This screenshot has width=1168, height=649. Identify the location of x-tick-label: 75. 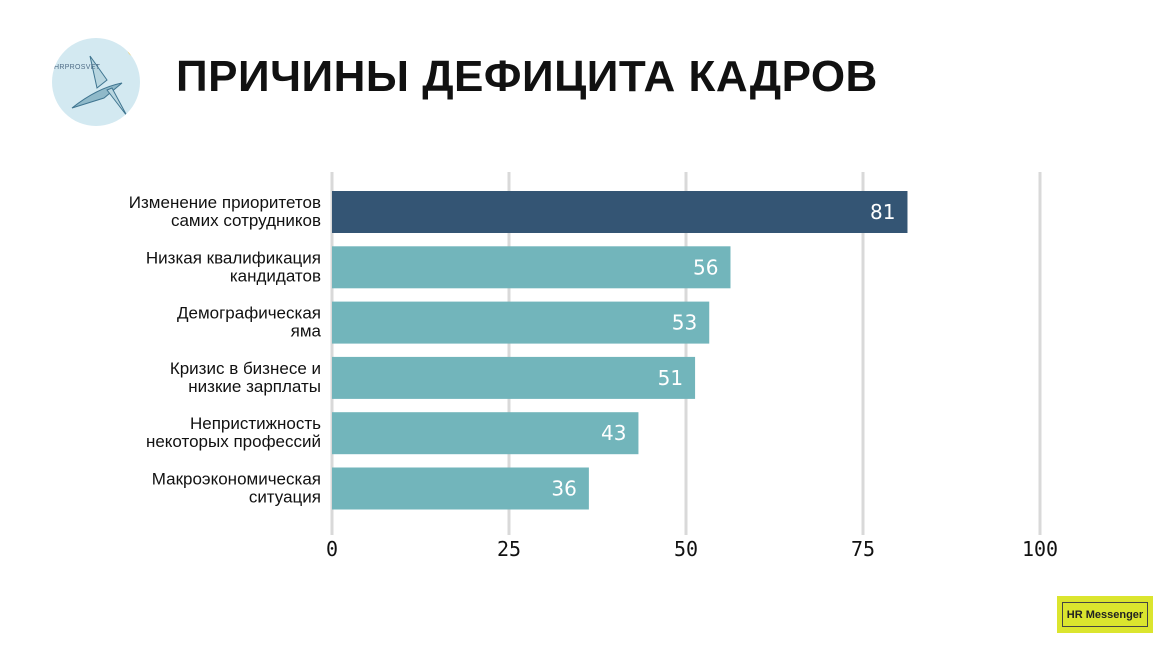
(863, 549).